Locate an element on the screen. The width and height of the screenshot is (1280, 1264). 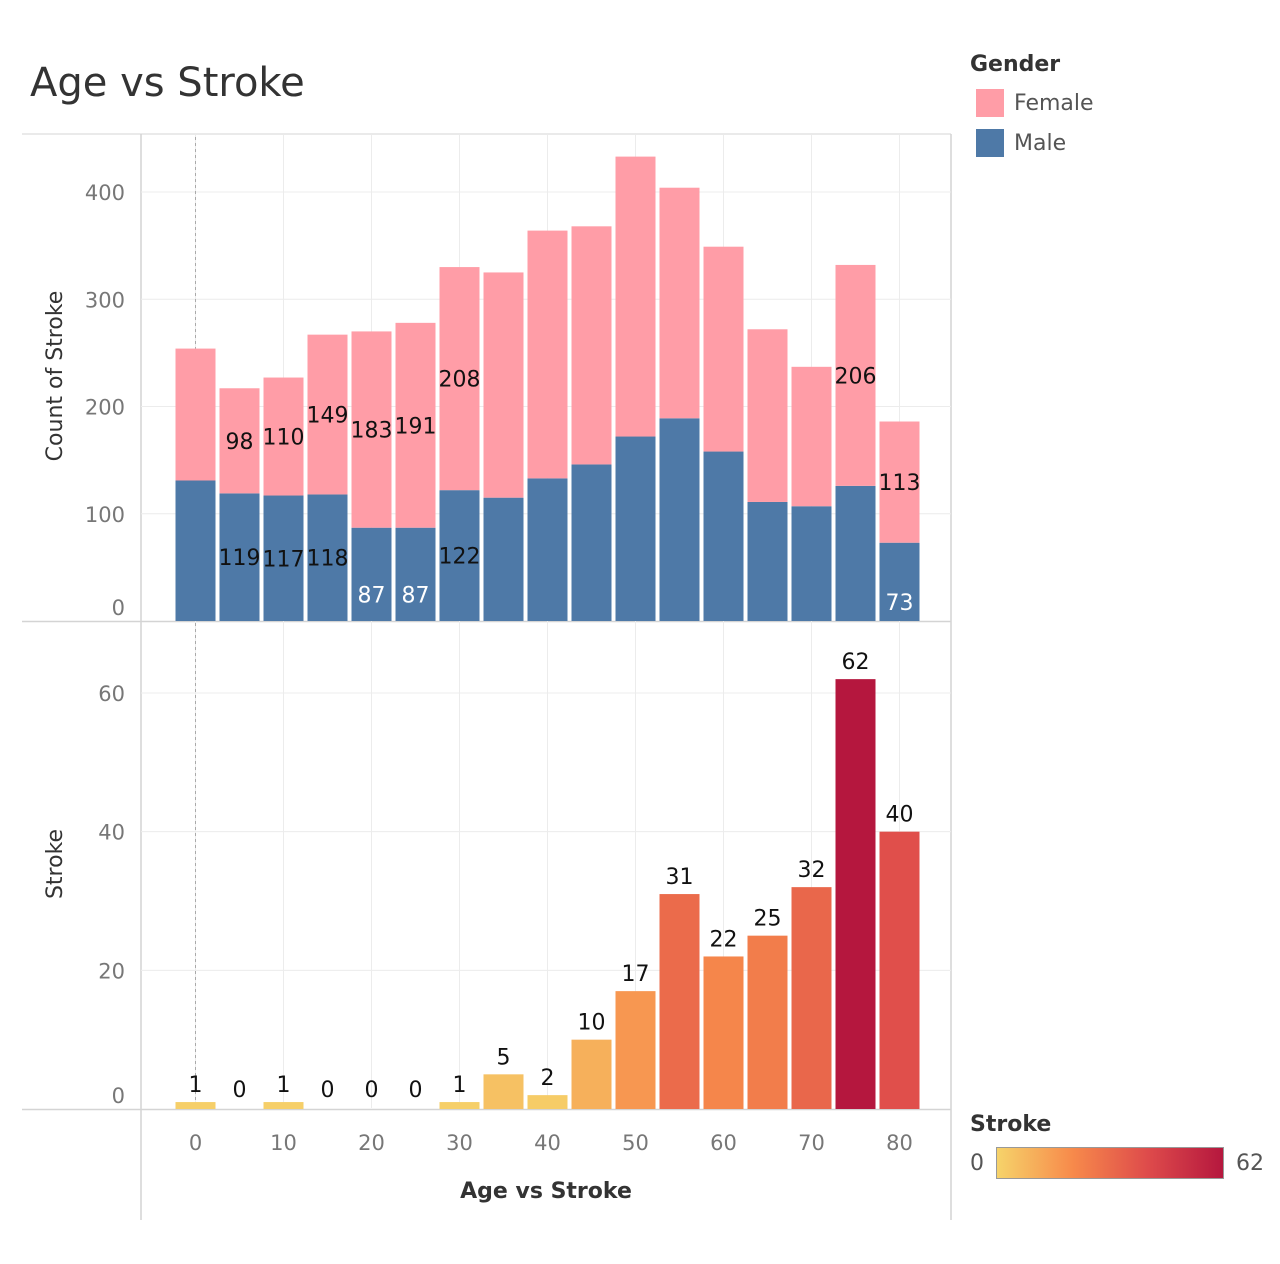
x-axis-title: Age vs Stroke is located at coordinates (546, 1191).